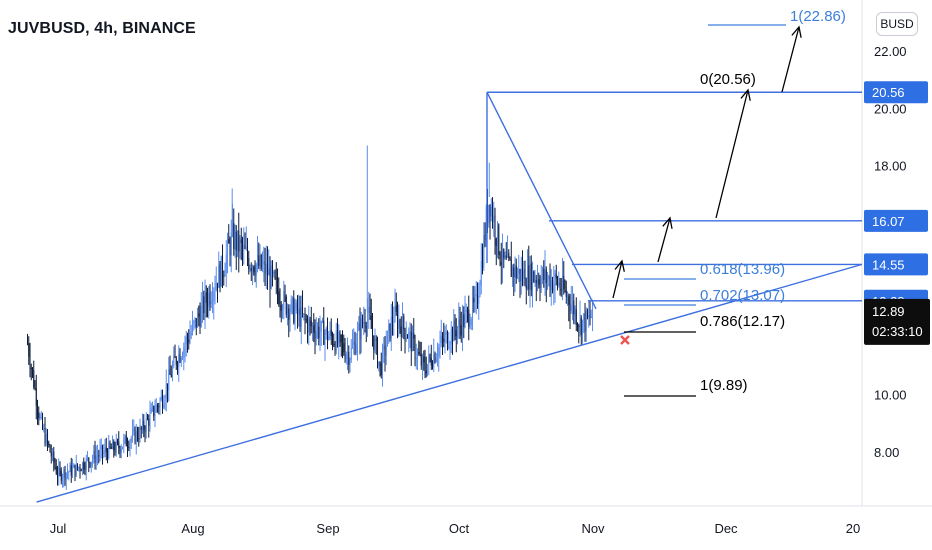  Describe the element at coordinates (745, 94) in the screenshot. I see `arrow-to-20-56-head` at that location.